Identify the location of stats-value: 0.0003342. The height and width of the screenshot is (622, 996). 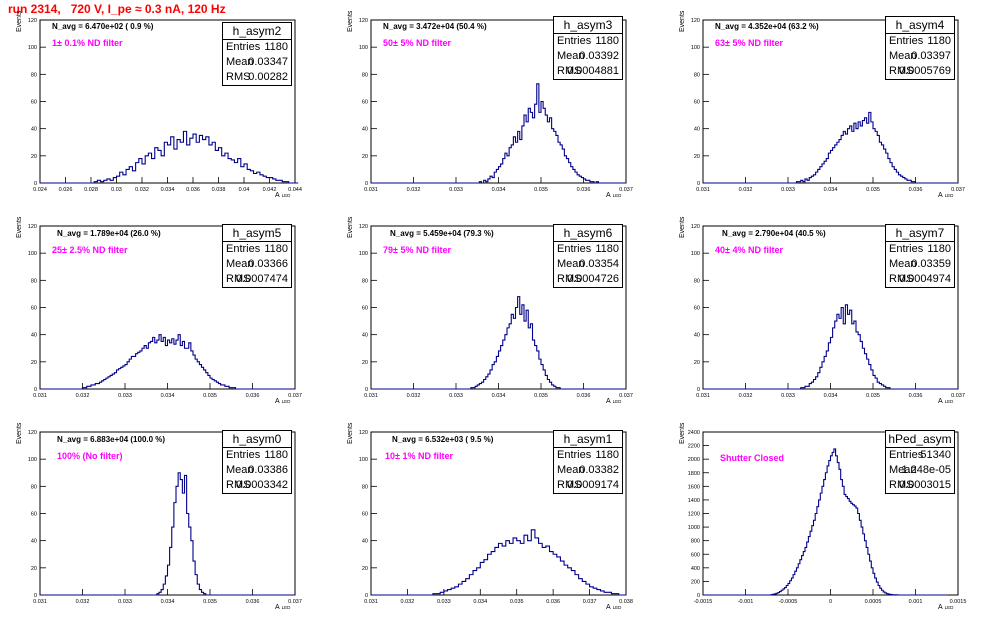
(262, 485).